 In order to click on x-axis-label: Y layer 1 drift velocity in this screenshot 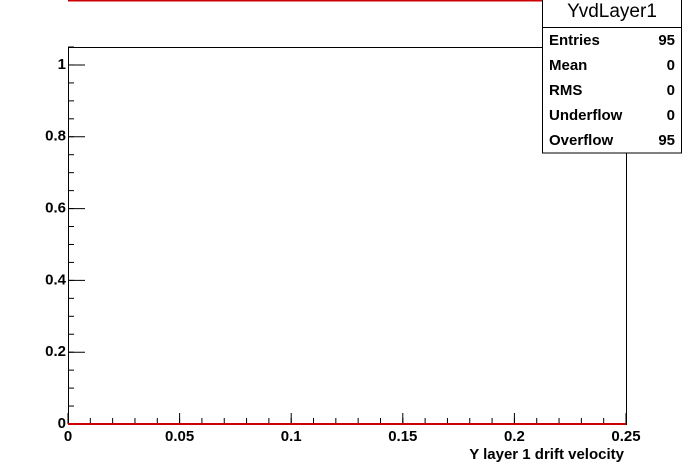, I will do `click(546, 454)`.